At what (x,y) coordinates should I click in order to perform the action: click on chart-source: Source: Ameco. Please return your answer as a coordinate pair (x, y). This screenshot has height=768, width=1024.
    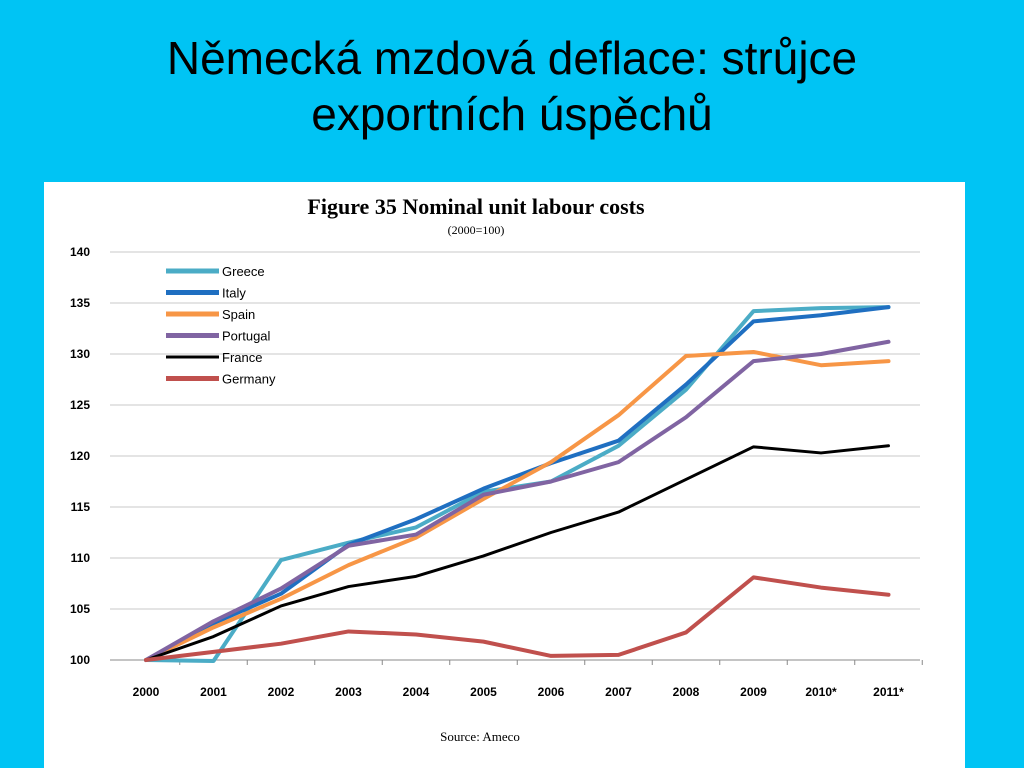
    Looking at the image, I should click on (480, 736).